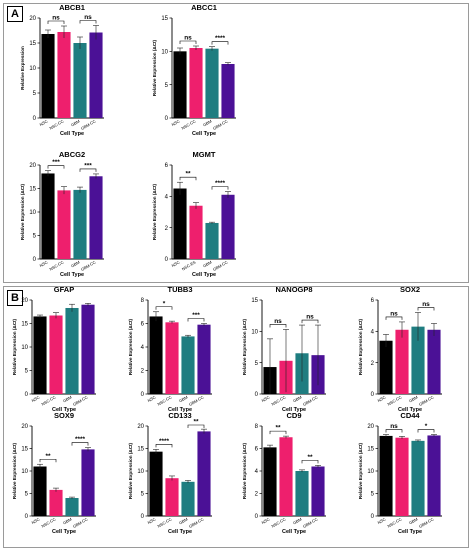 The width and height of the screenshot is (472, 550). Describe the element at coordinates (426, 426) in the screenshot. I see `significance-label: *` at that location.